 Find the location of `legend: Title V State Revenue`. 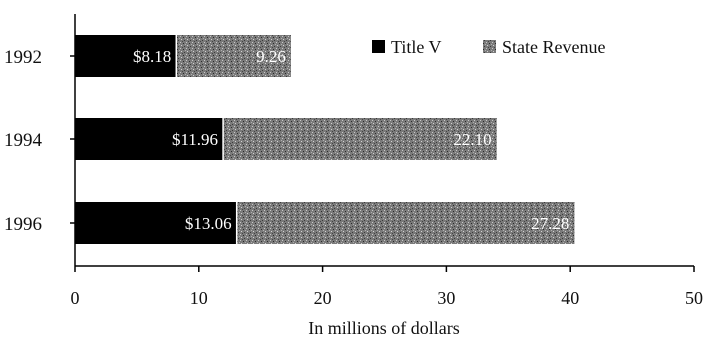

legend: Title V State Revenue is located at coordinates (488, 47).